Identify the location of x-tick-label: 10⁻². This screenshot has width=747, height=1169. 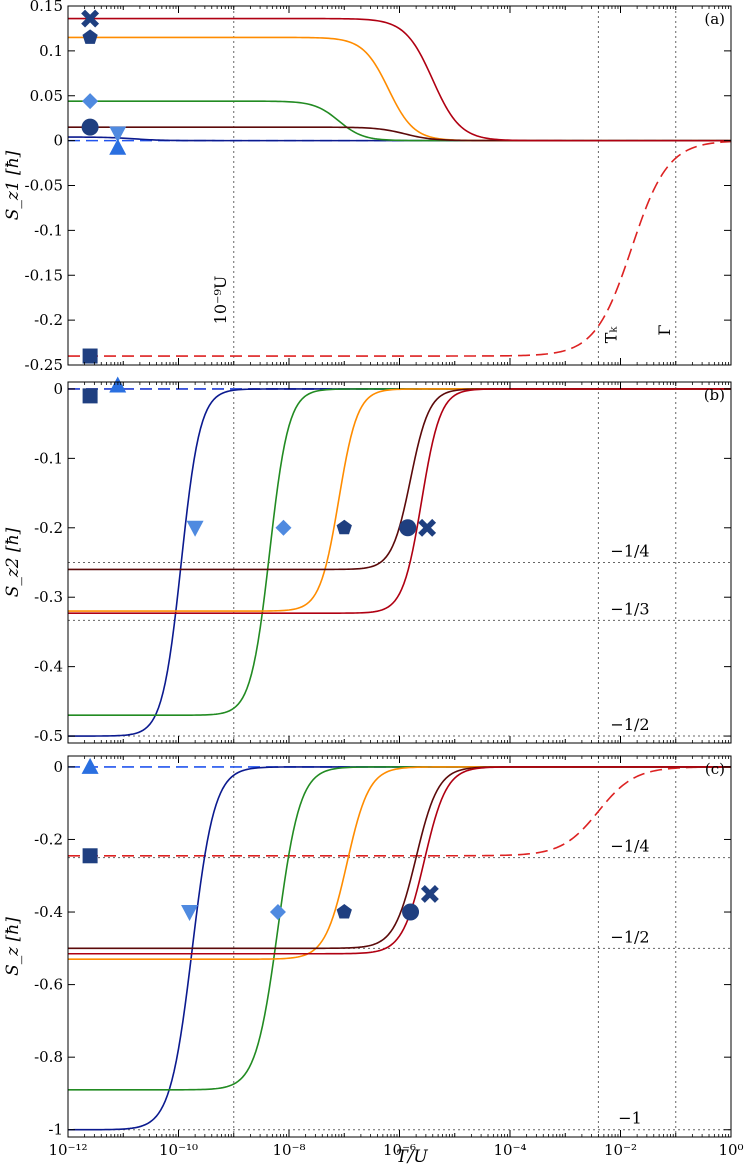
(620, 1150).